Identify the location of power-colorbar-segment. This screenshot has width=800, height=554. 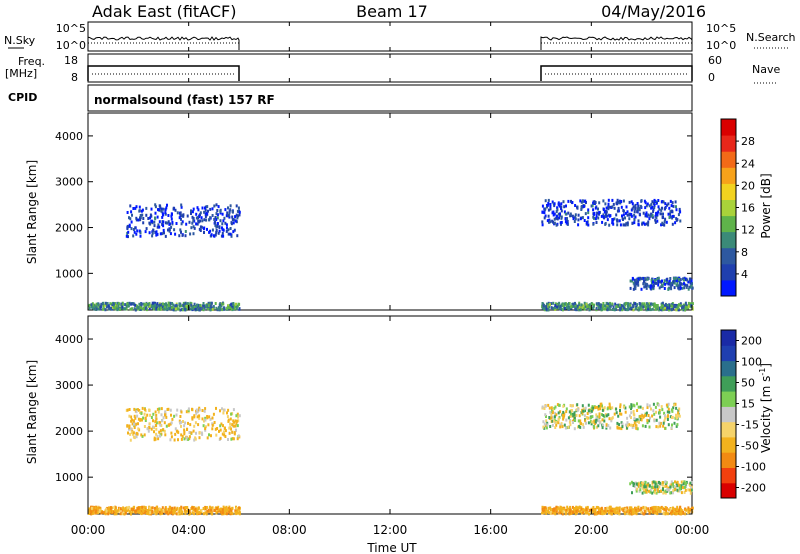
(728, 191).